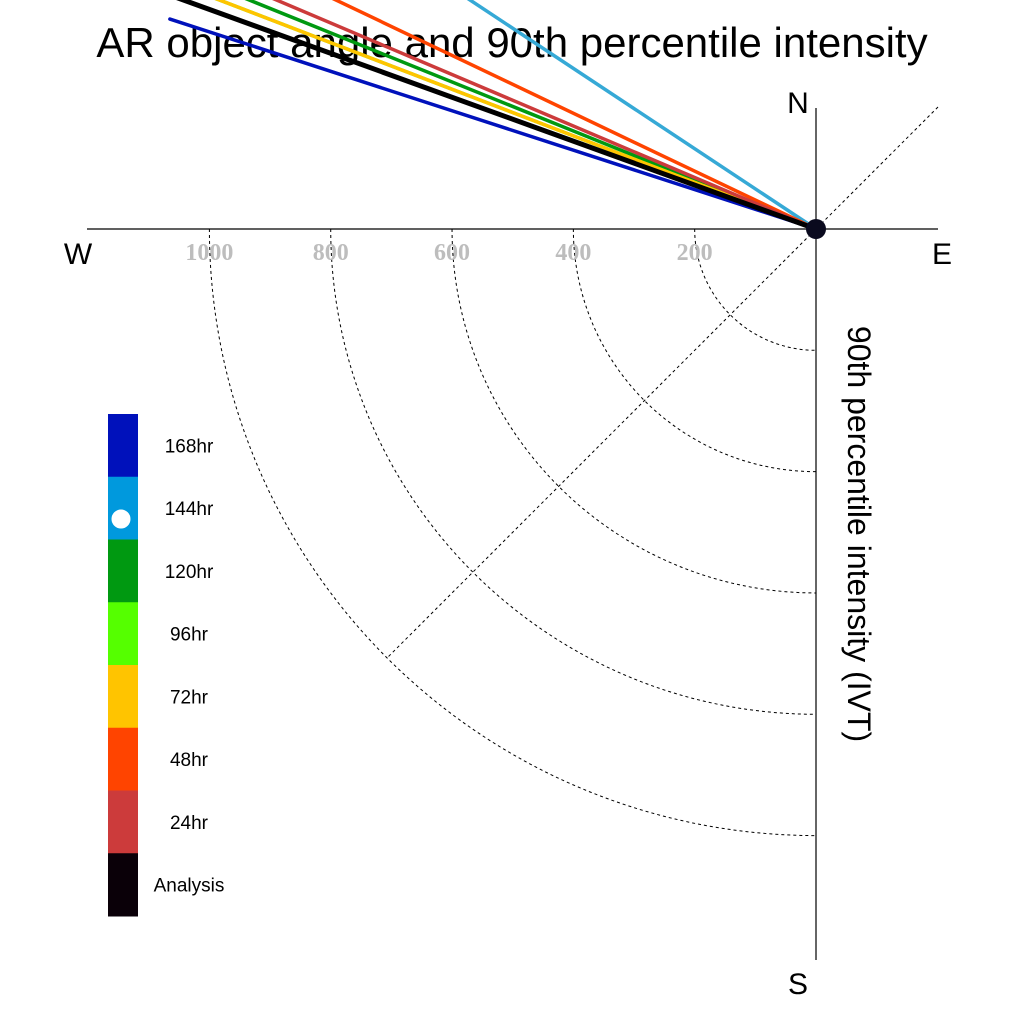 This screenshot has width=1024, height=1024. I want to click on legend-swatch-144hr, so click(123, 508).